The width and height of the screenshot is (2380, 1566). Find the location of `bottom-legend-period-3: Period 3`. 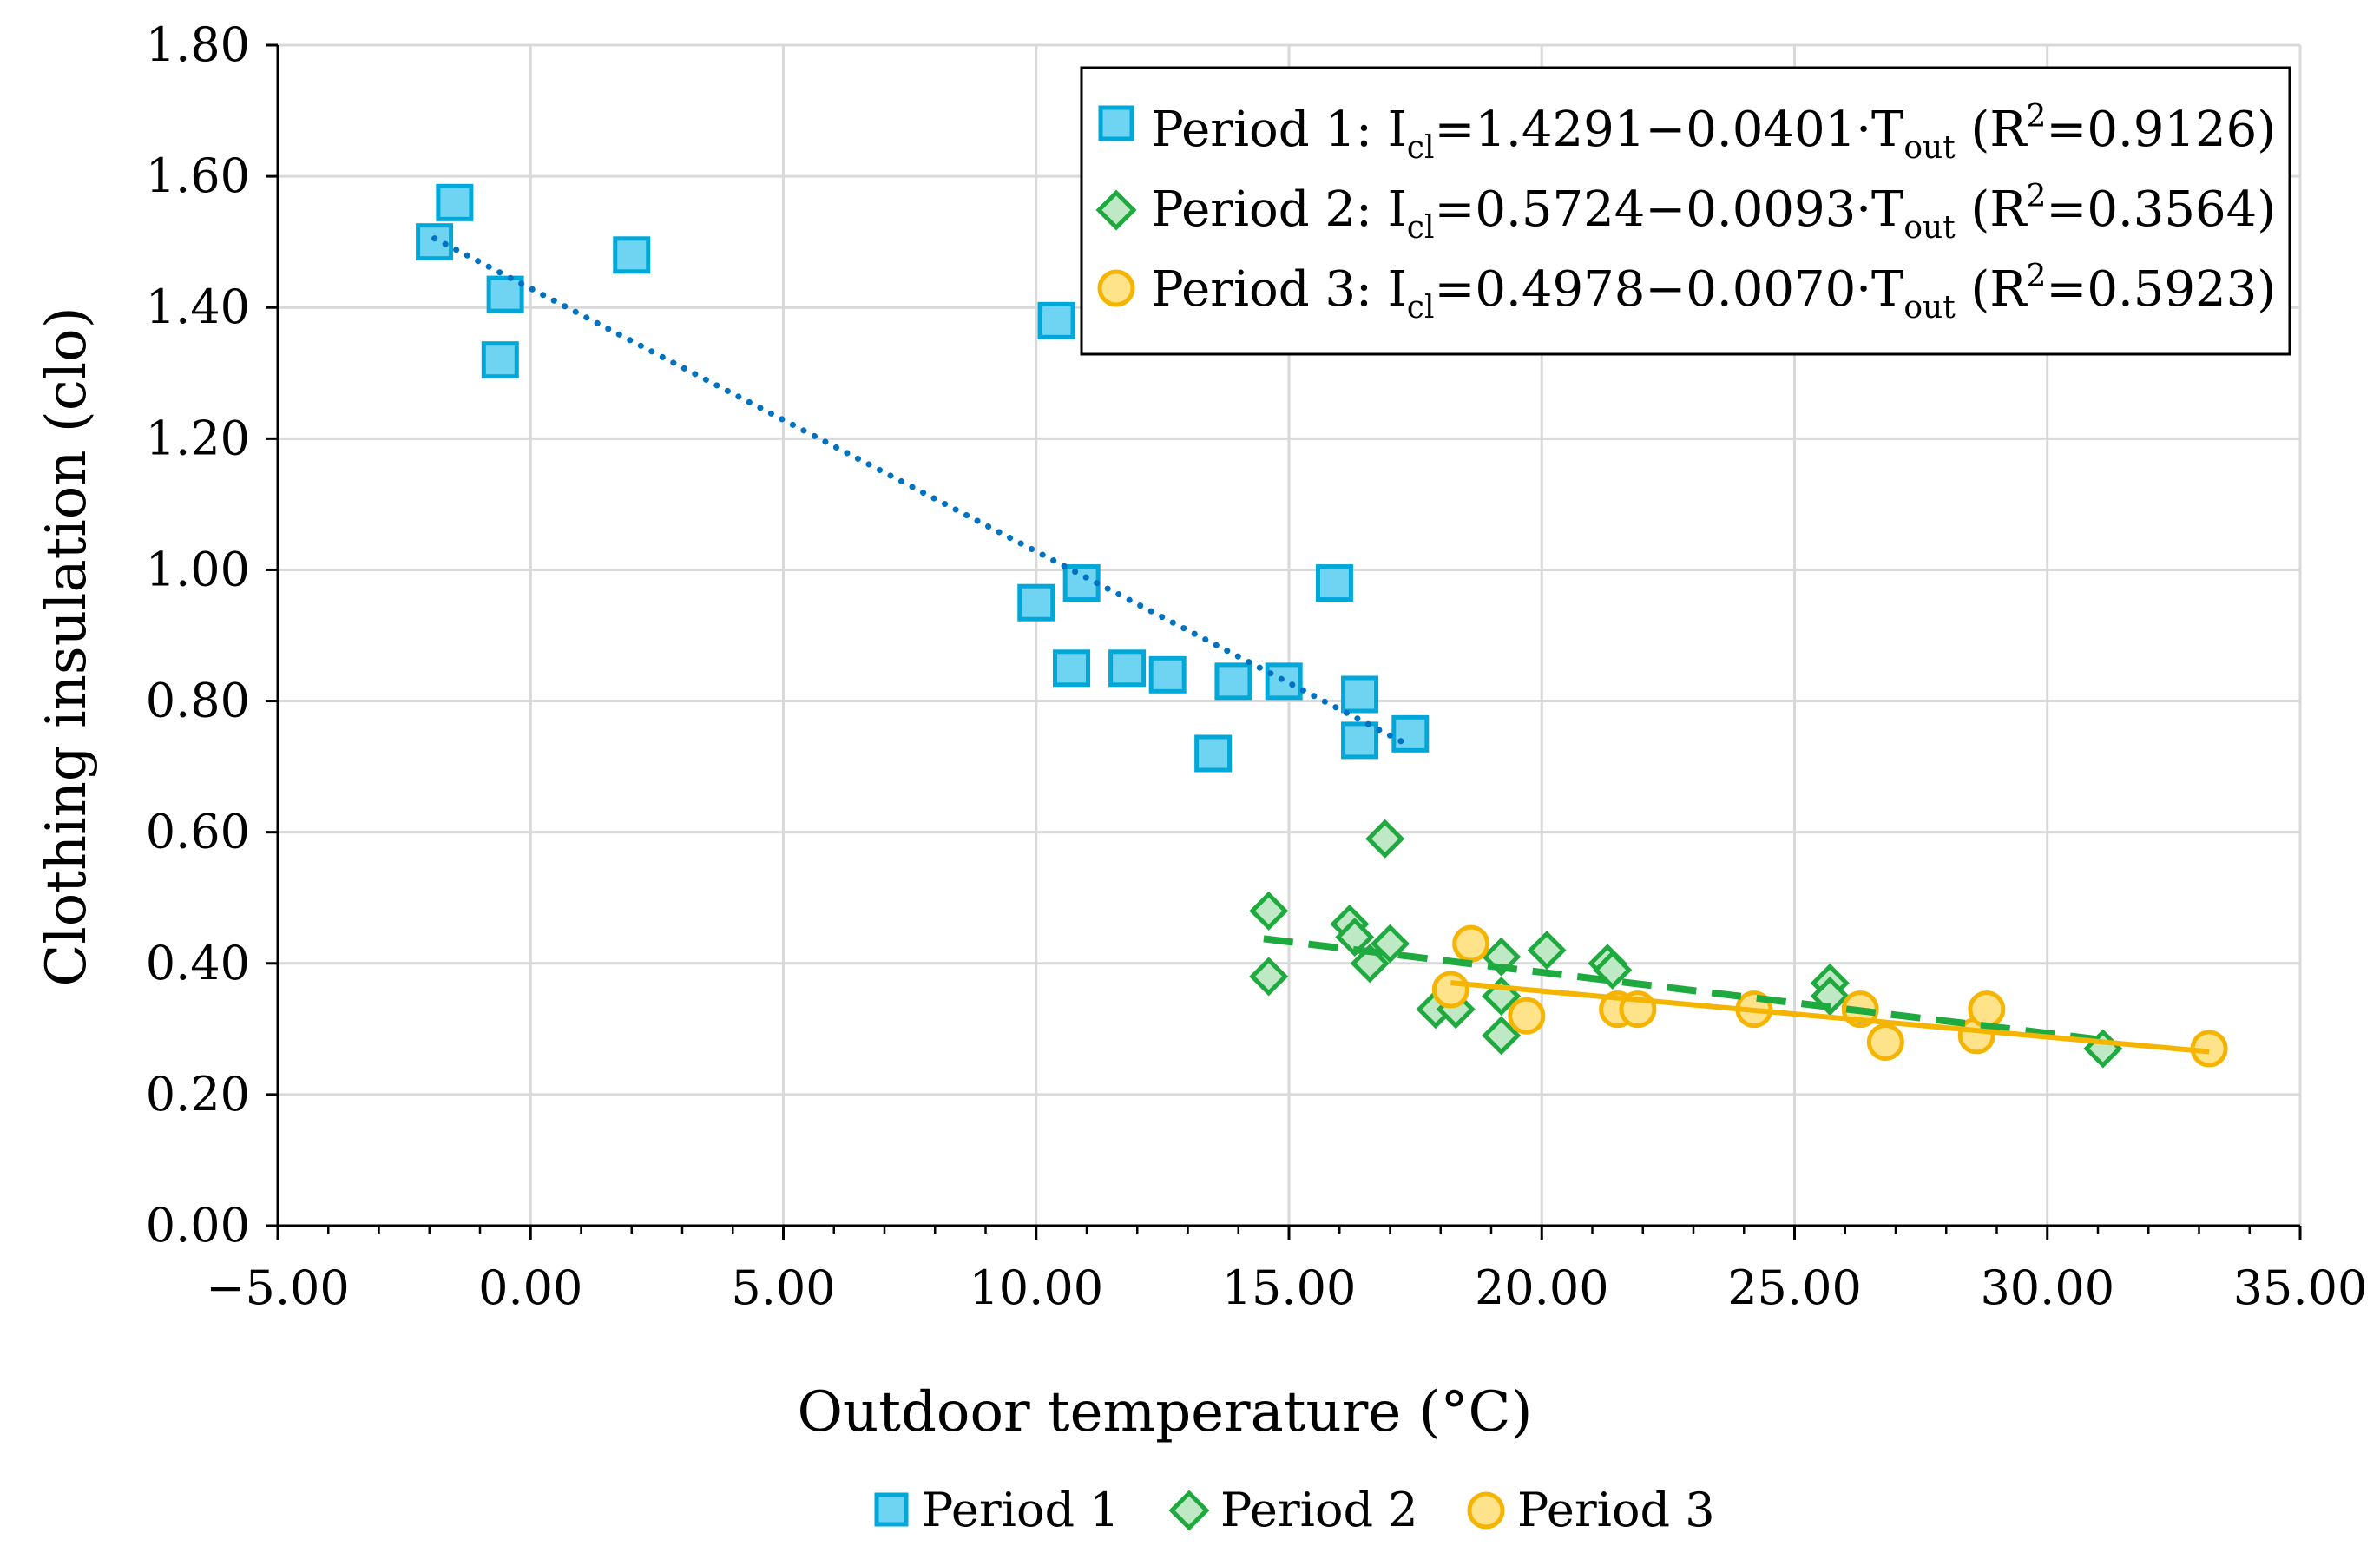

bottom-legend-period-3: Period 3 is located at coordinates (1616, 1510).